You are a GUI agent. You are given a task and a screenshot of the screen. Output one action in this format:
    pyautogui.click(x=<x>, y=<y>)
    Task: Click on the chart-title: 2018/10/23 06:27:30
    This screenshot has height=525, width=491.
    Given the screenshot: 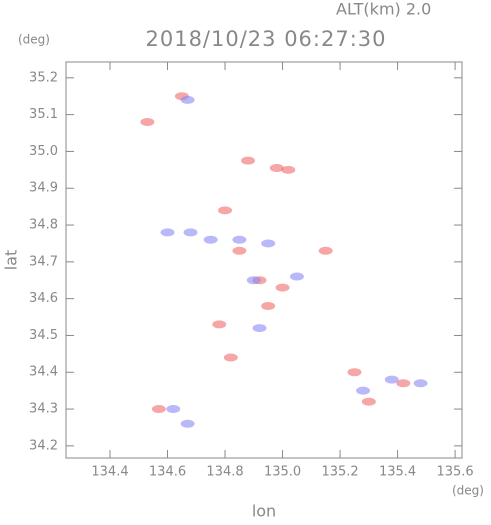 What is the action you would take?
    pyautogui.click(x=265, y=39)
    